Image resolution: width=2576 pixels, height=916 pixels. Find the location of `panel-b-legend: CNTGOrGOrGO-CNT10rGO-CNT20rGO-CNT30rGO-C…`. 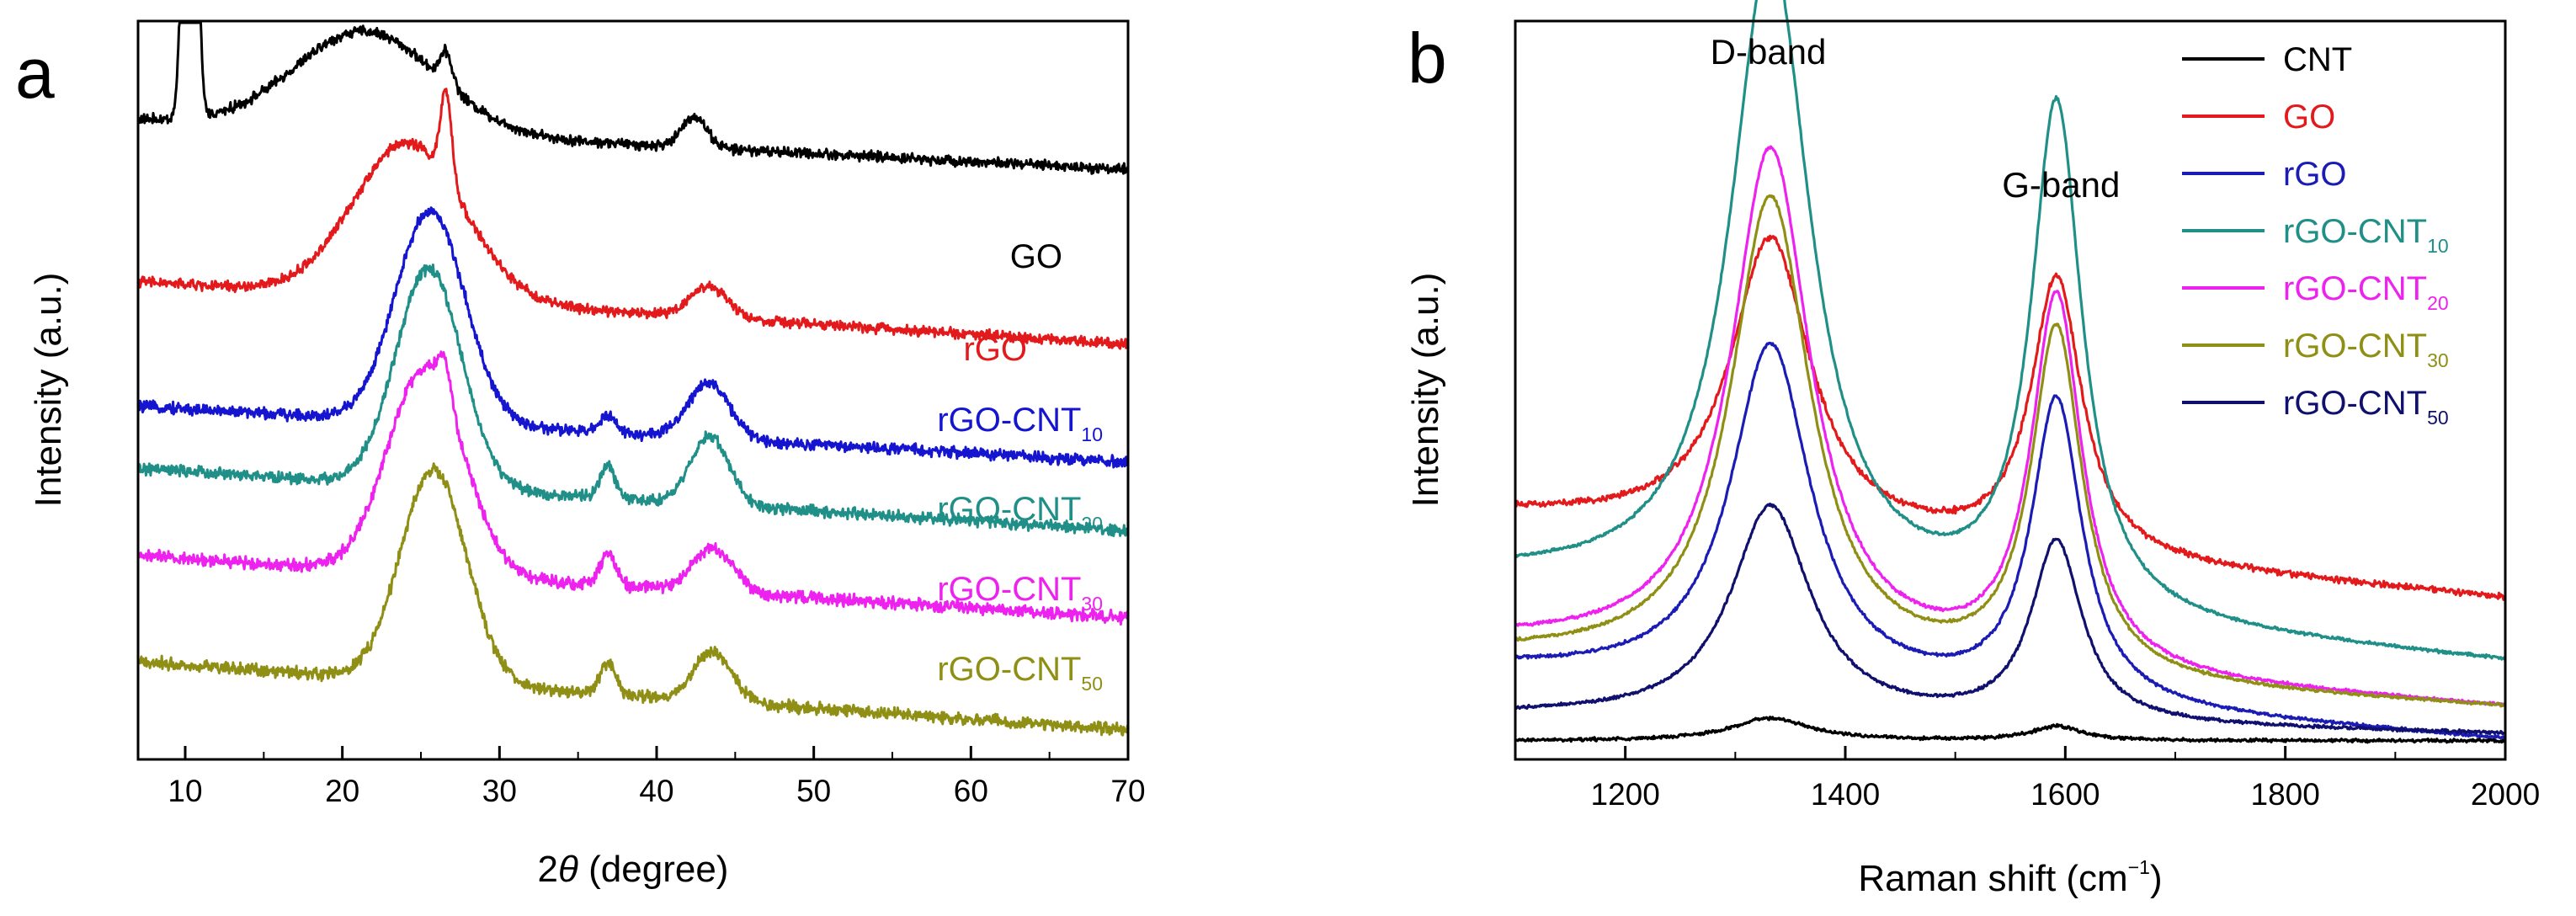

panel-b-legend: CNTGOrGOrGO-CNT10rGO-CNT20rGO-CNT30rGO-C… is located at coordinates (2316, 235).